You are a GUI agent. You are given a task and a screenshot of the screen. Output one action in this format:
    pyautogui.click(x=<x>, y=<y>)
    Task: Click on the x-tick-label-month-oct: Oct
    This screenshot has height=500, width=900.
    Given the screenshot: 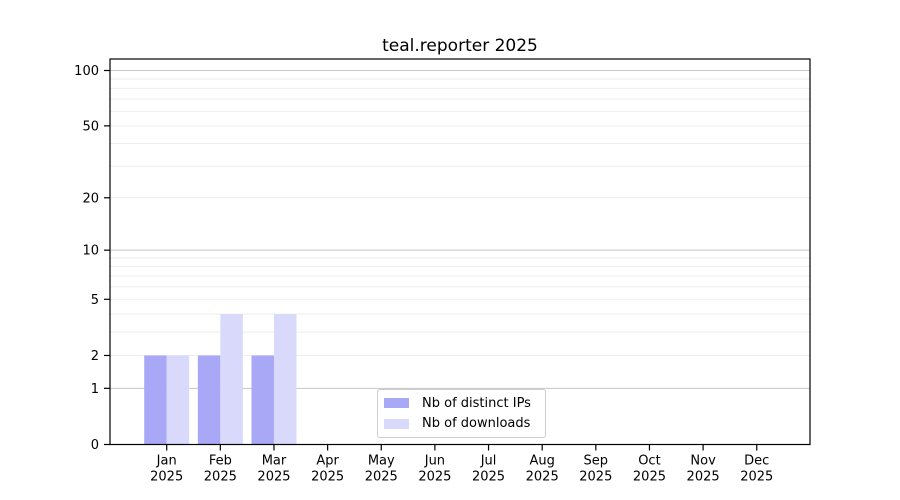 What is the action you would take?
    pyautogui.click(x=649, y=461)
    